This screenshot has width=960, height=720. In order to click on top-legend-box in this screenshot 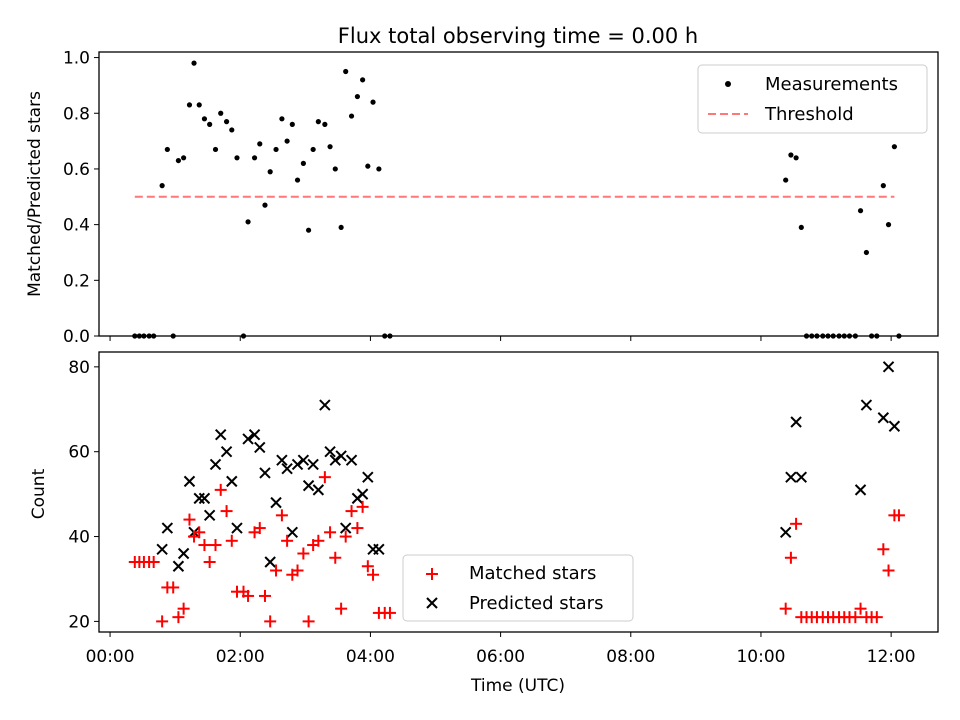, I will do `click(812, 99)`.